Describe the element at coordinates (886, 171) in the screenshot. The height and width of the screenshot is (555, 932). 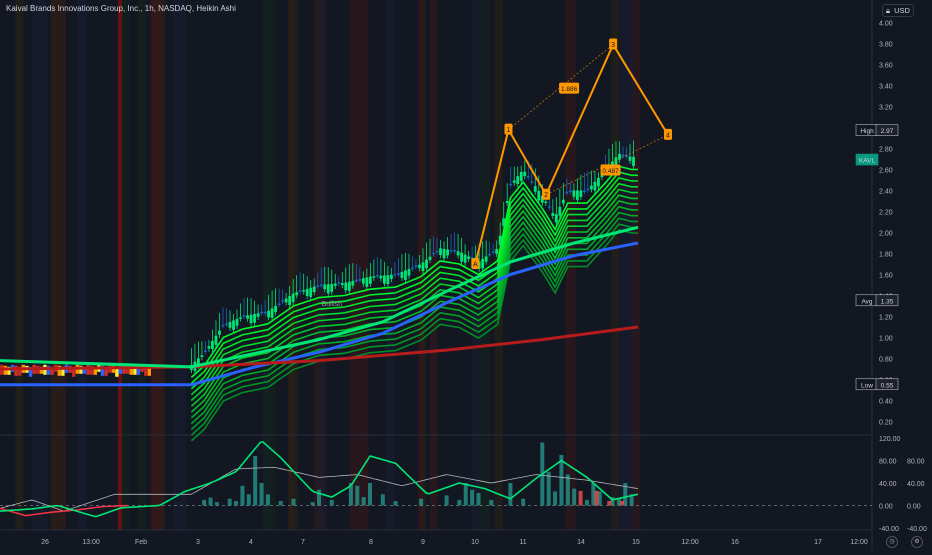
I see `price-tick-label: 2.60` at that location.